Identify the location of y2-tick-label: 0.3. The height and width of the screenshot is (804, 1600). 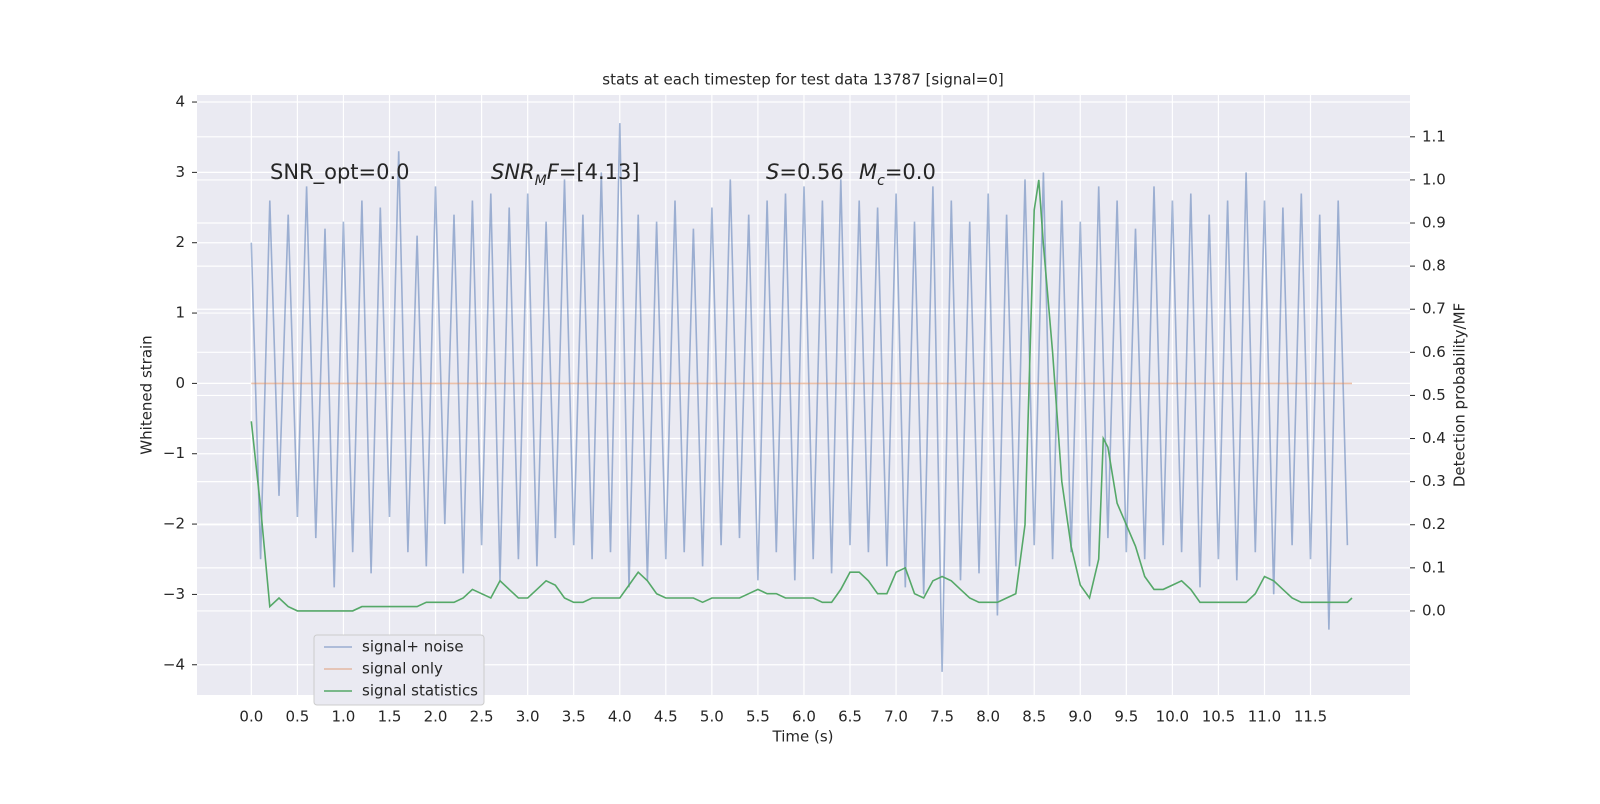
(1434, 481).